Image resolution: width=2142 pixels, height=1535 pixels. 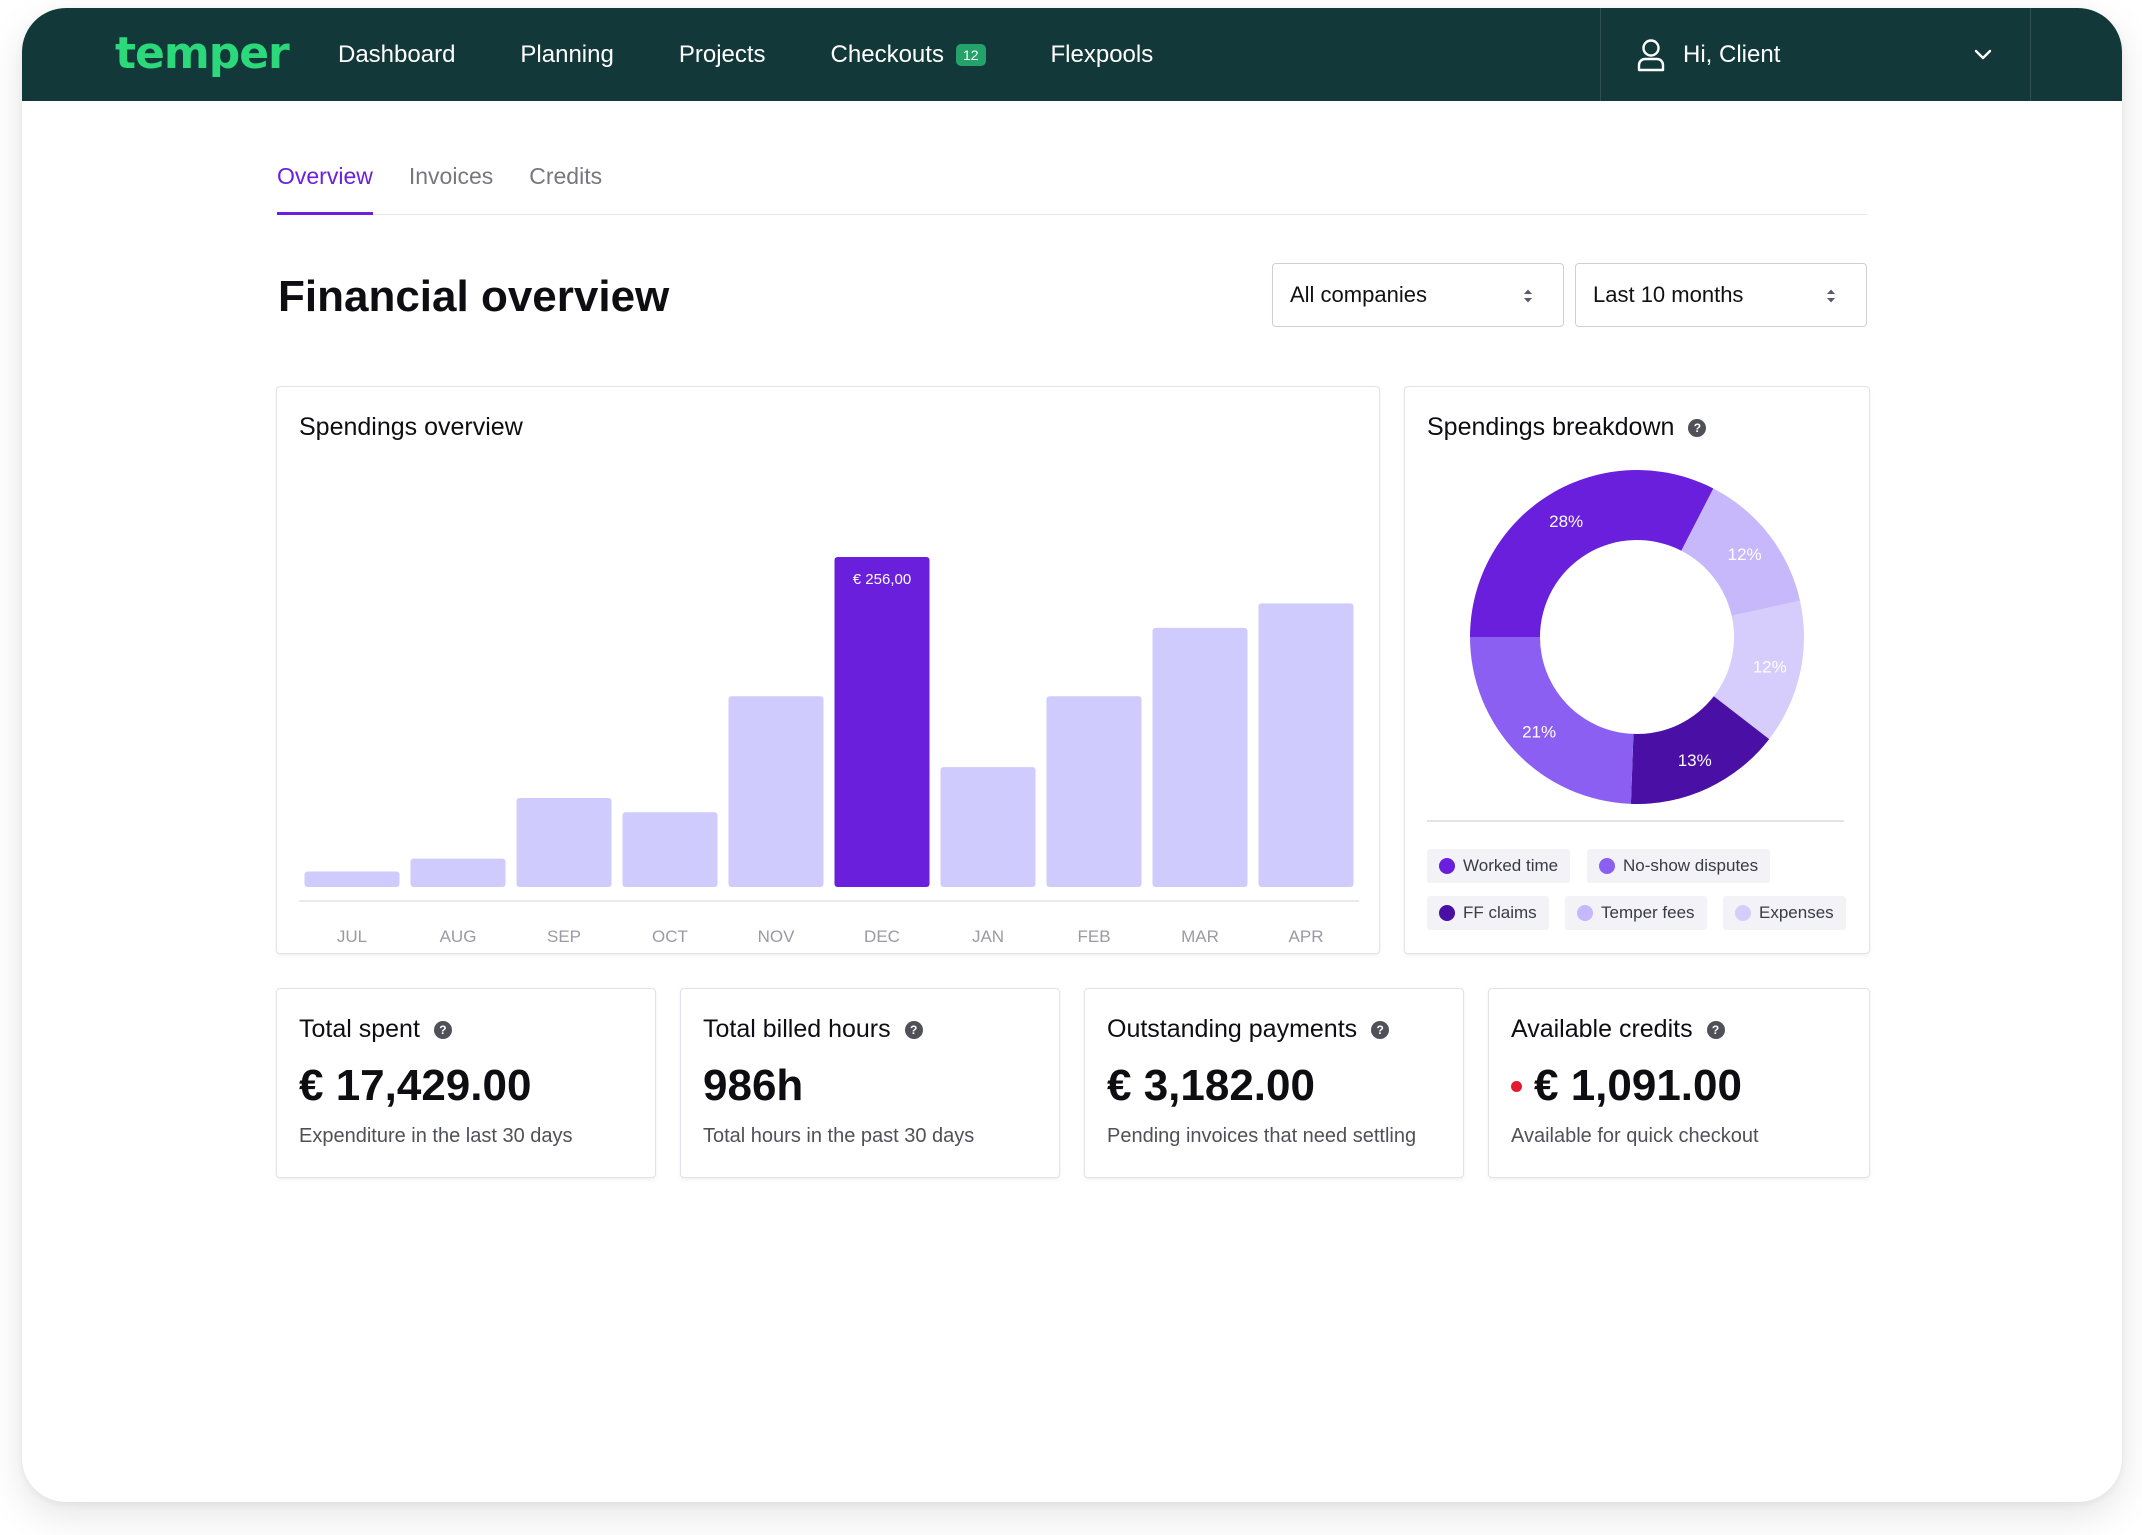 What do you see at coordinates (1200, 757) in the screenshot?
I see `bar-mar` at bounding box center [1200, 757].